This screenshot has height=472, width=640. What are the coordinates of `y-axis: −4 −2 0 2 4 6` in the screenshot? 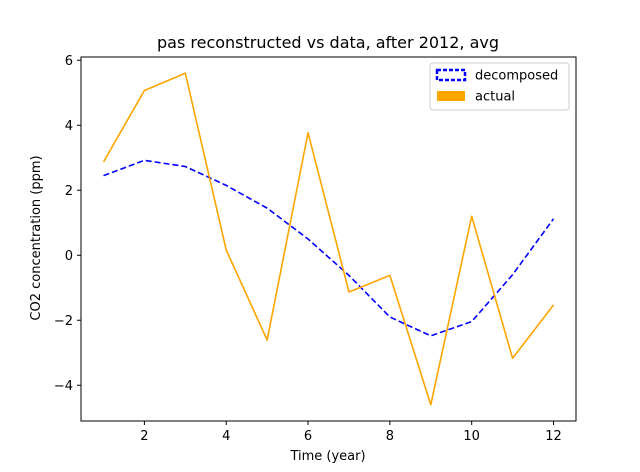 It's located at (67, 224).